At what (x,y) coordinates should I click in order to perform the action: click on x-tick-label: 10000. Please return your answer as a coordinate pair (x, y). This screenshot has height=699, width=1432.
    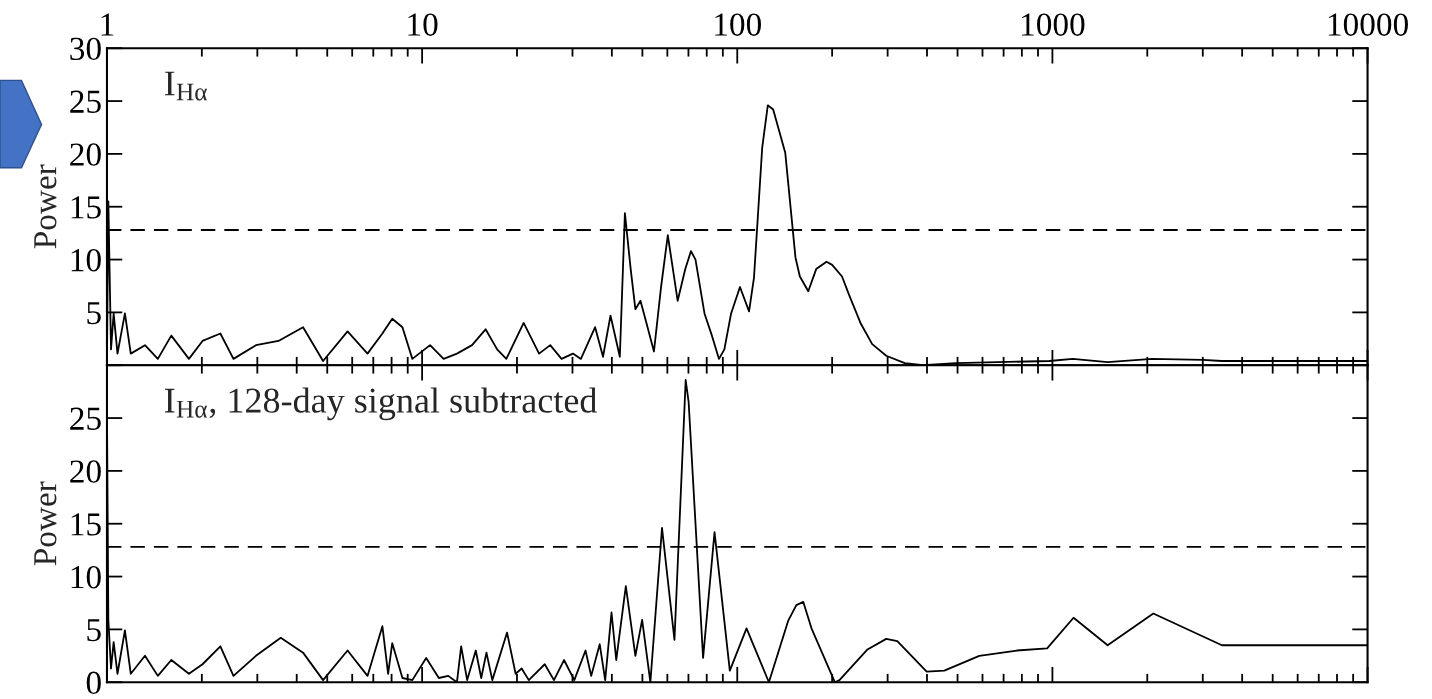
    Looking at the image, I should click on (1368, 24).